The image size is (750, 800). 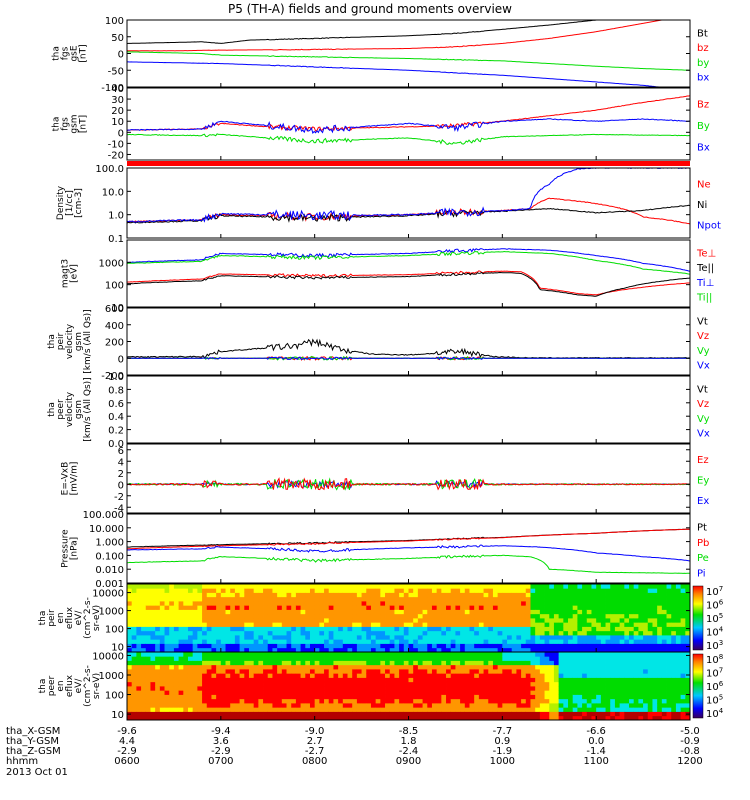 I want to click on series-line-bx, so click(x=395, y=74).